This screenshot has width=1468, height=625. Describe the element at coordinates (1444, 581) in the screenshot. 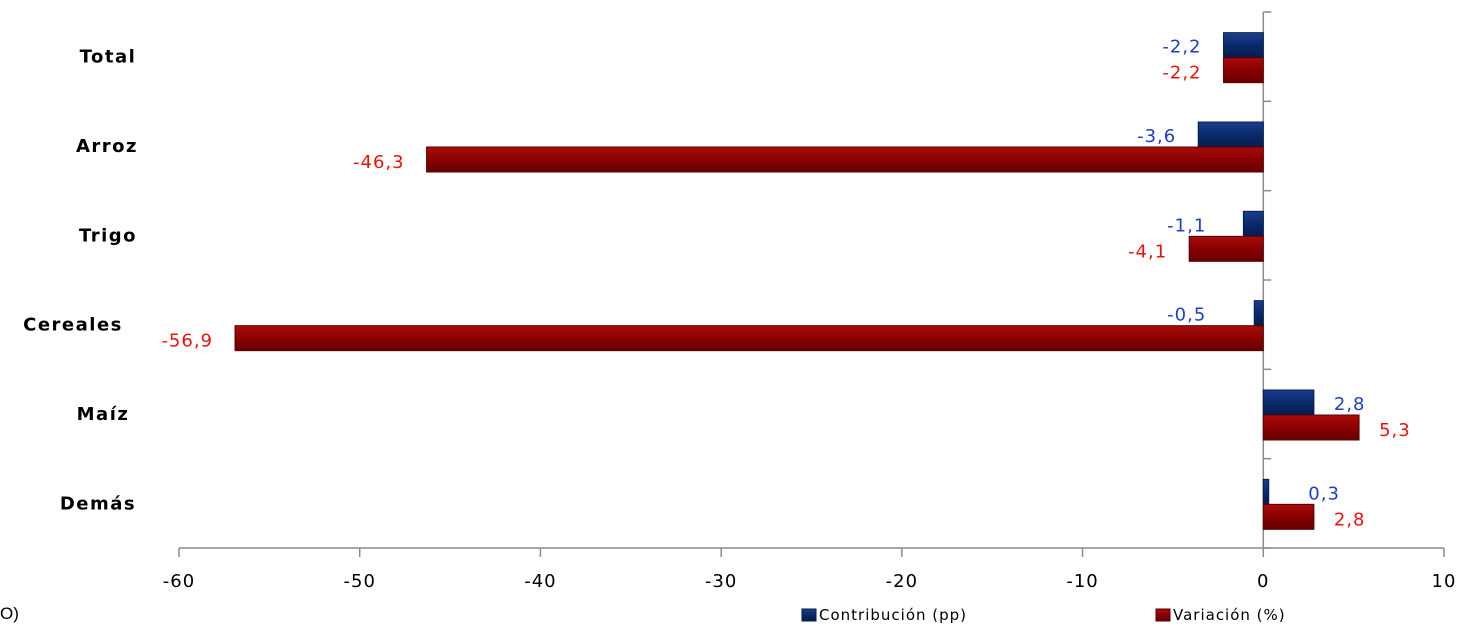

I see `x-tick-label: 10` at that location.